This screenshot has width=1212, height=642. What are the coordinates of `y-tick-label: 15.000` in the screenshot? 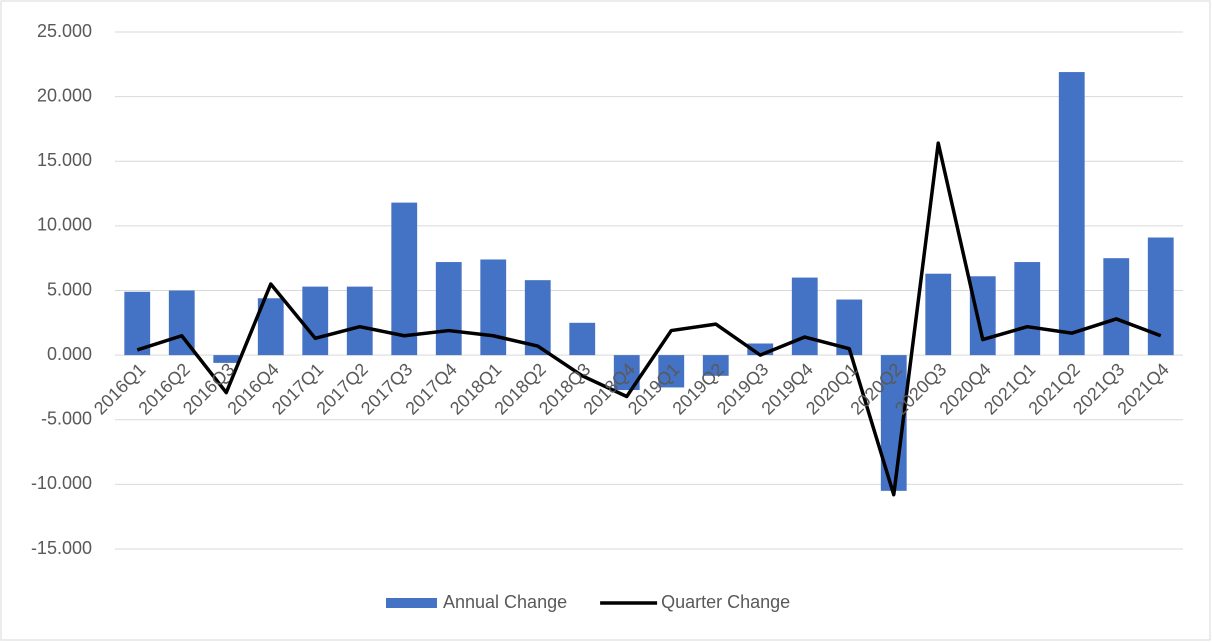 It's located at (64, 160).